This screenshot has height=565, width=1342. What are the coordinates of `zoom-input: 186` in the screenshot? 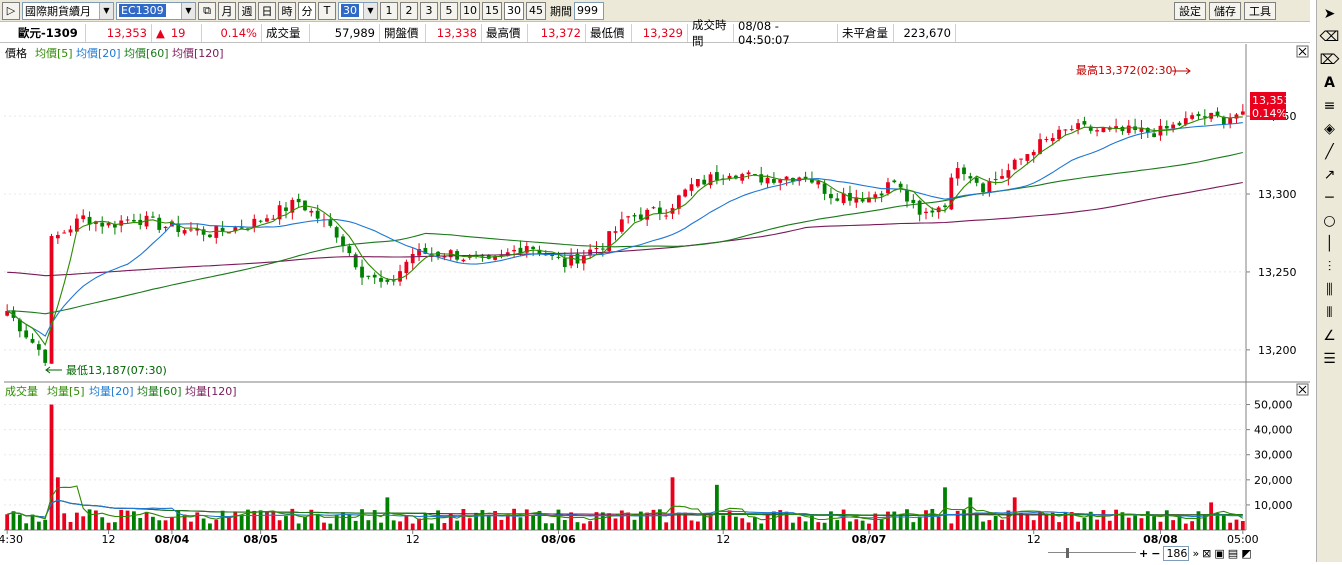 It's located at (1176, 553).